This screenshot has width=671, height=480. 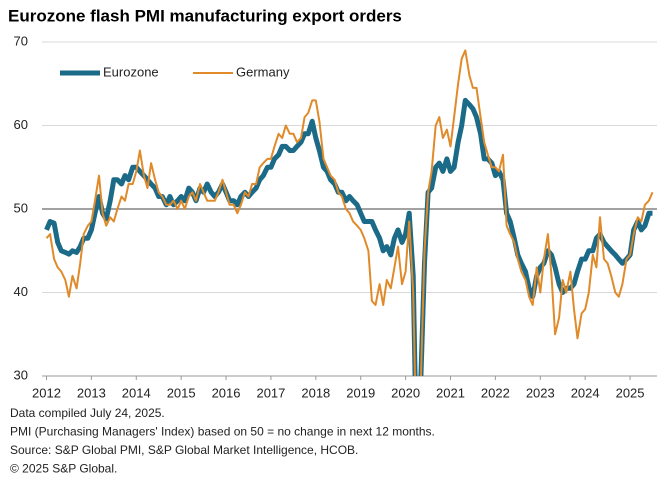 I want to click on y-tick-label: 30, so click(x=21, y=374).